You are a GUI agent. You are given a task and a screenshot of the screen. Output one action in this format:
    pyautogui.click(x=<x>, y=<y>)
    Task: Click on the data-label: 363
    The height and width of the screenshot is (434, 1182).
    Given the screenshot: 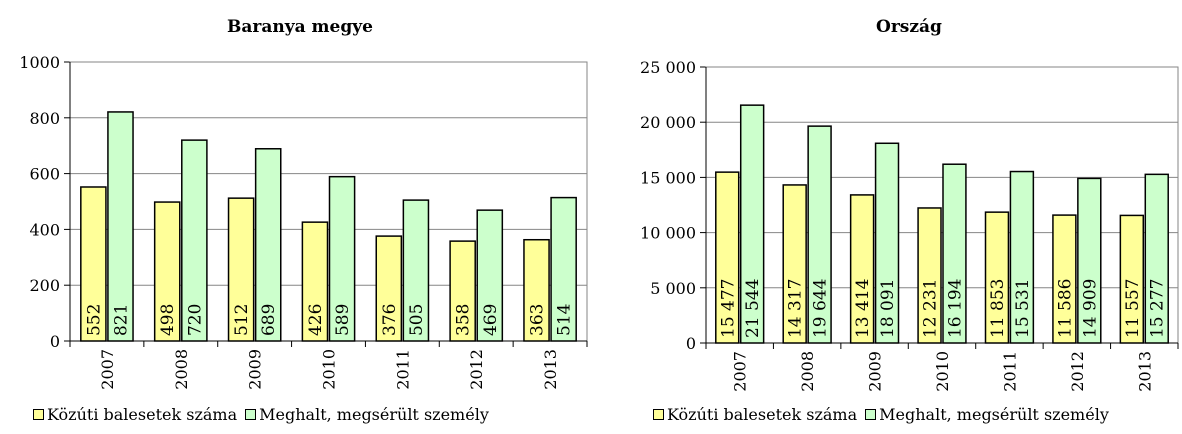 What is the action you would take?
    pyautogui.click(x=538, y=320)
    